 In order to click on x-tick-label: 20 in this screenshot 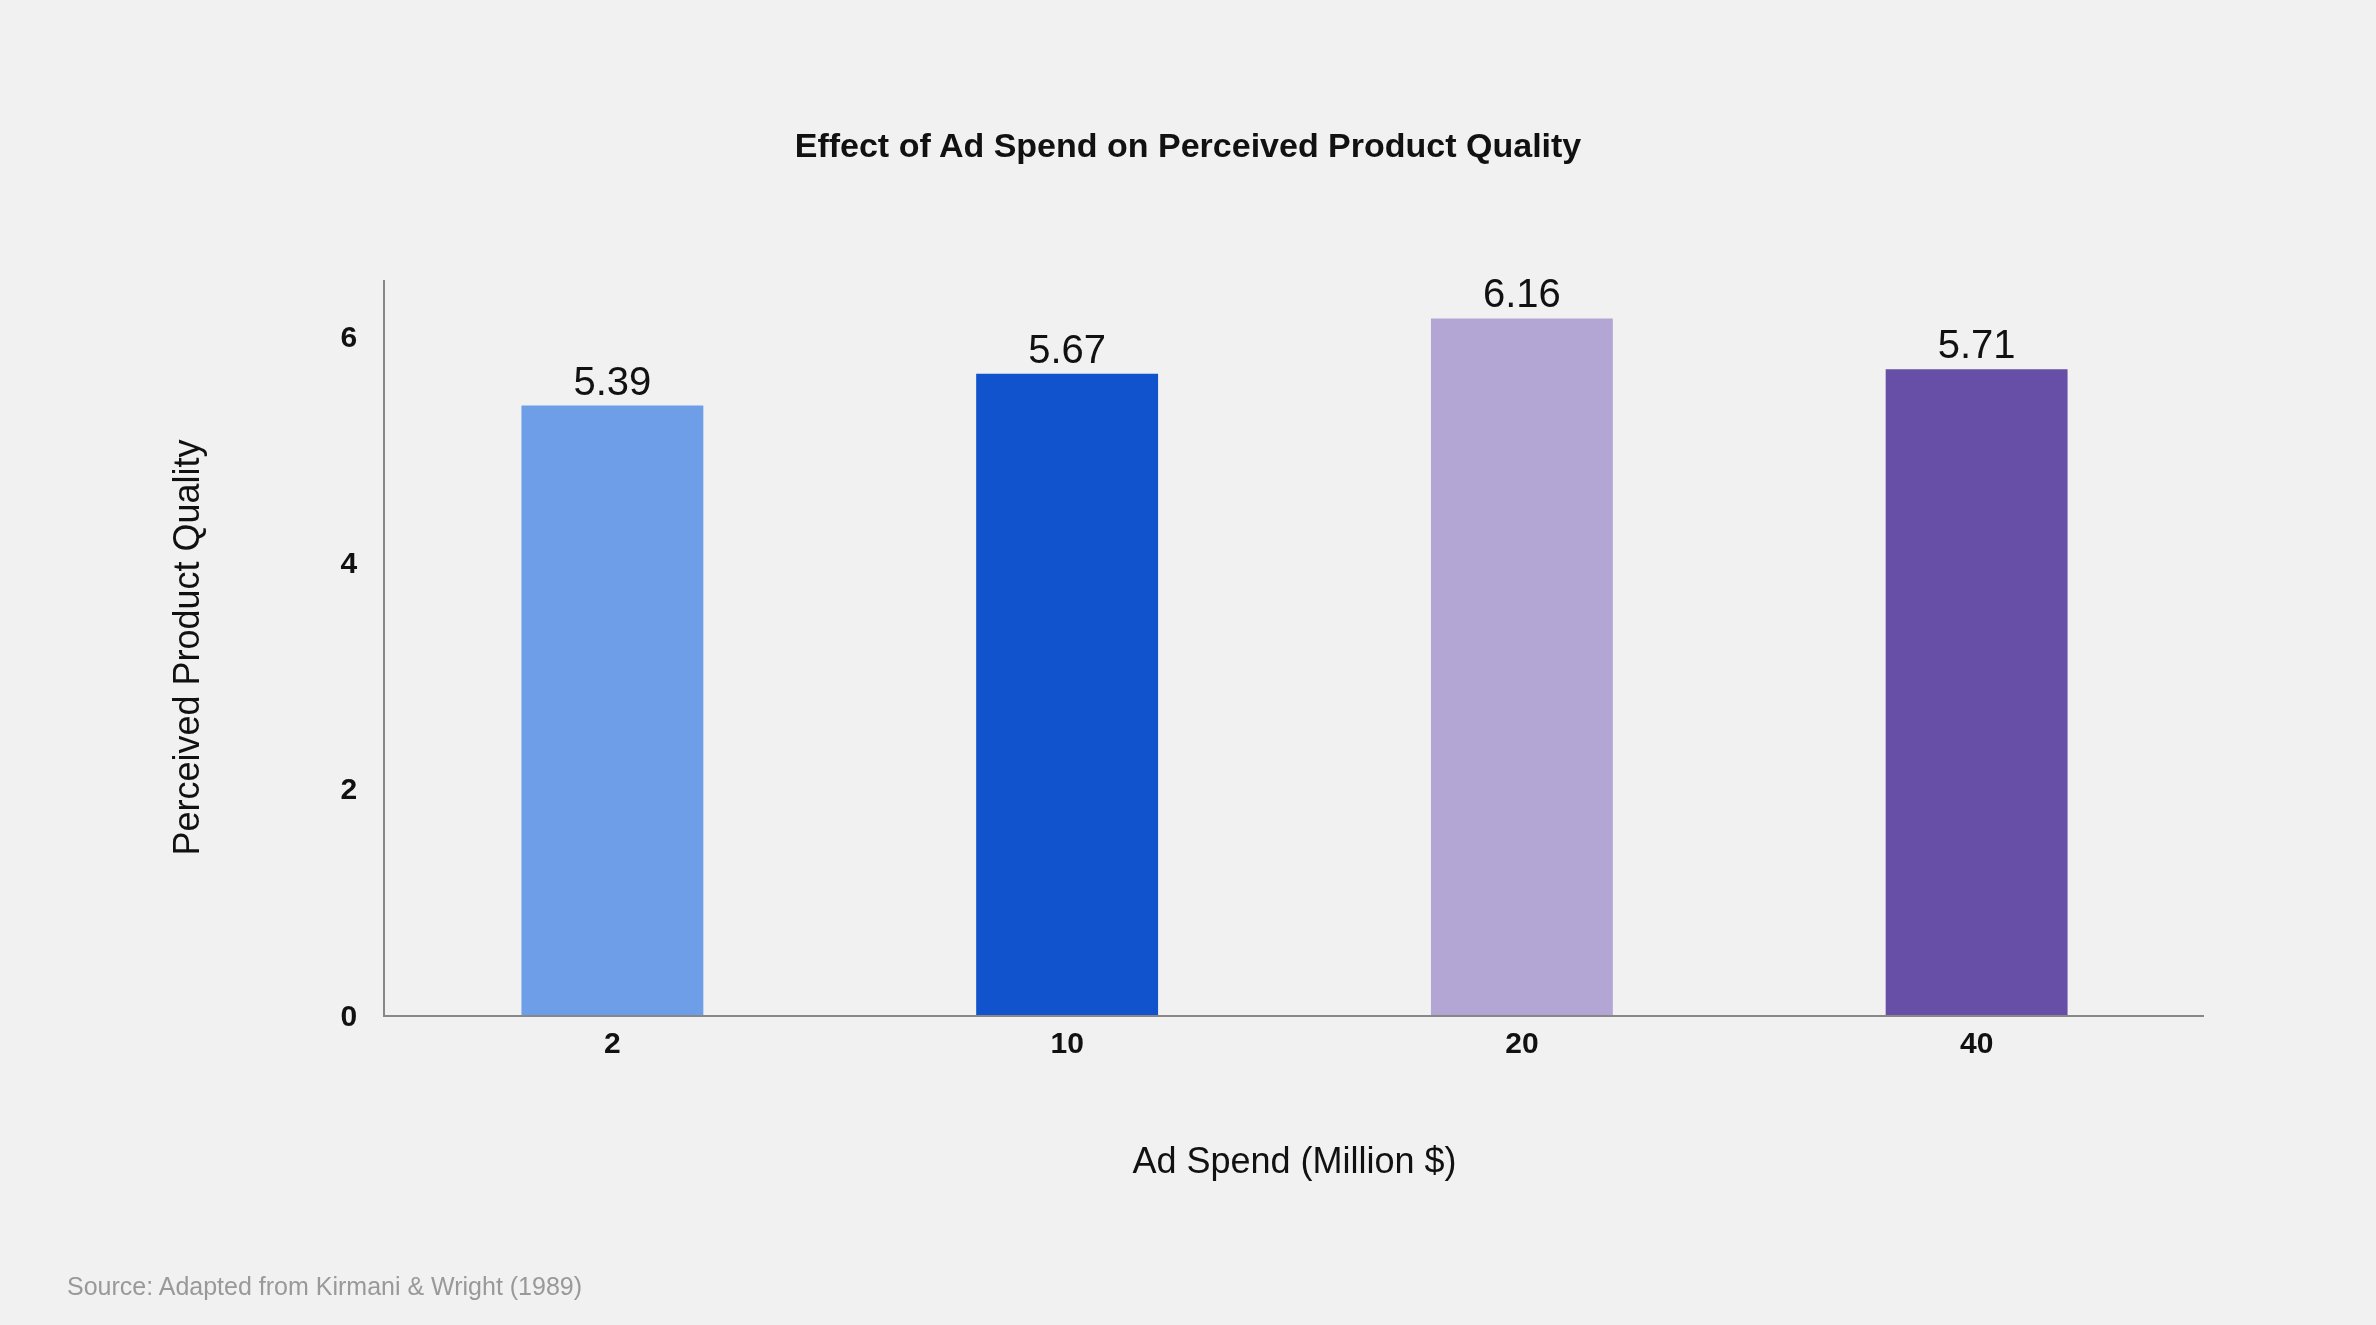, I will do `click(1522, 1042)`.